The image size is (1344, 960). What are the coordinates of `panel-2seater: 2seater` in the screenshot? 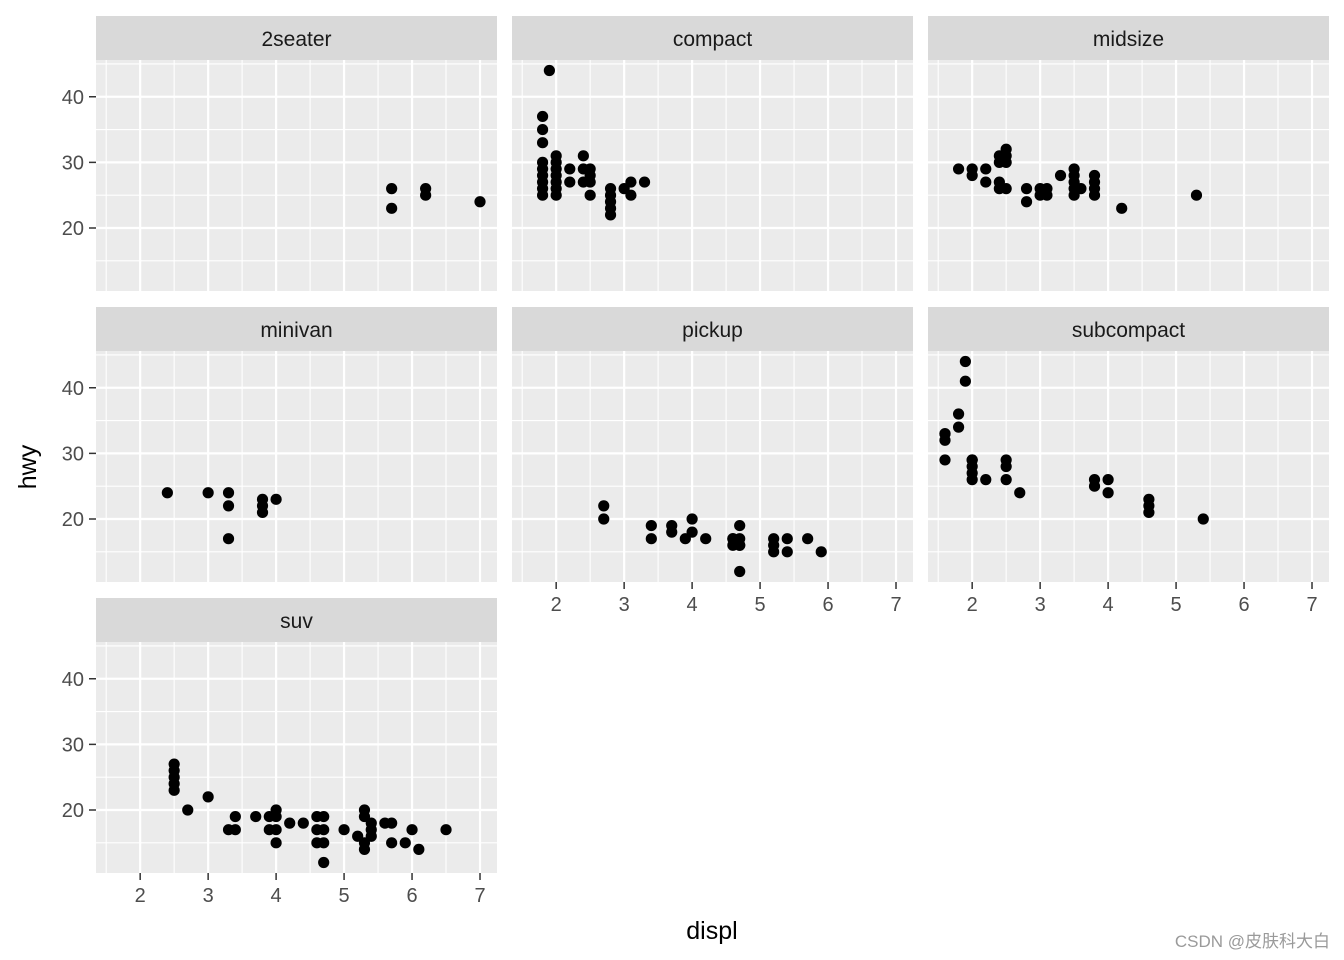 It's located at (296, 153).